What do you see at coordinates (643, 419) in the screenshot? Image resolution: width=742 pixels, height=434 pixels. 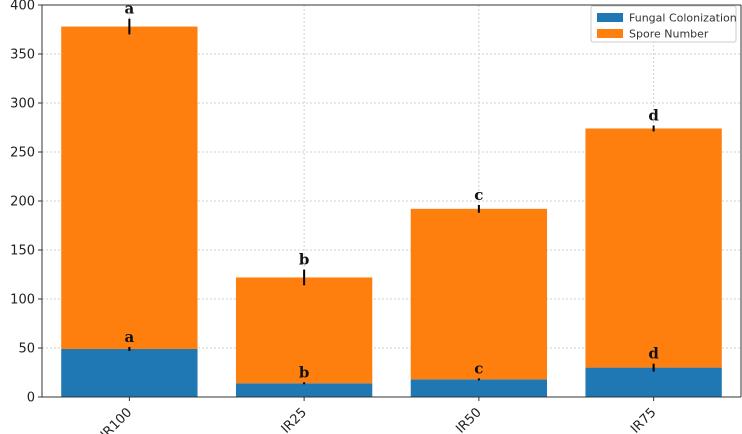 I see `x-tick-label: IR75` at bounding box center [643, 419].